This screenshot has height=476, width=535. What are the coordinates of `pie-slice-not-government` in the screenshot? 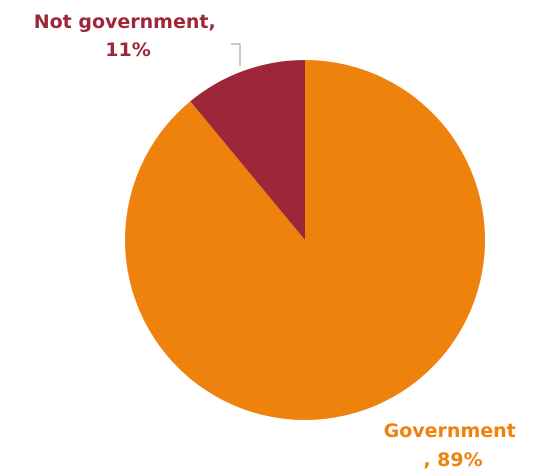 It's located at (247, 150).